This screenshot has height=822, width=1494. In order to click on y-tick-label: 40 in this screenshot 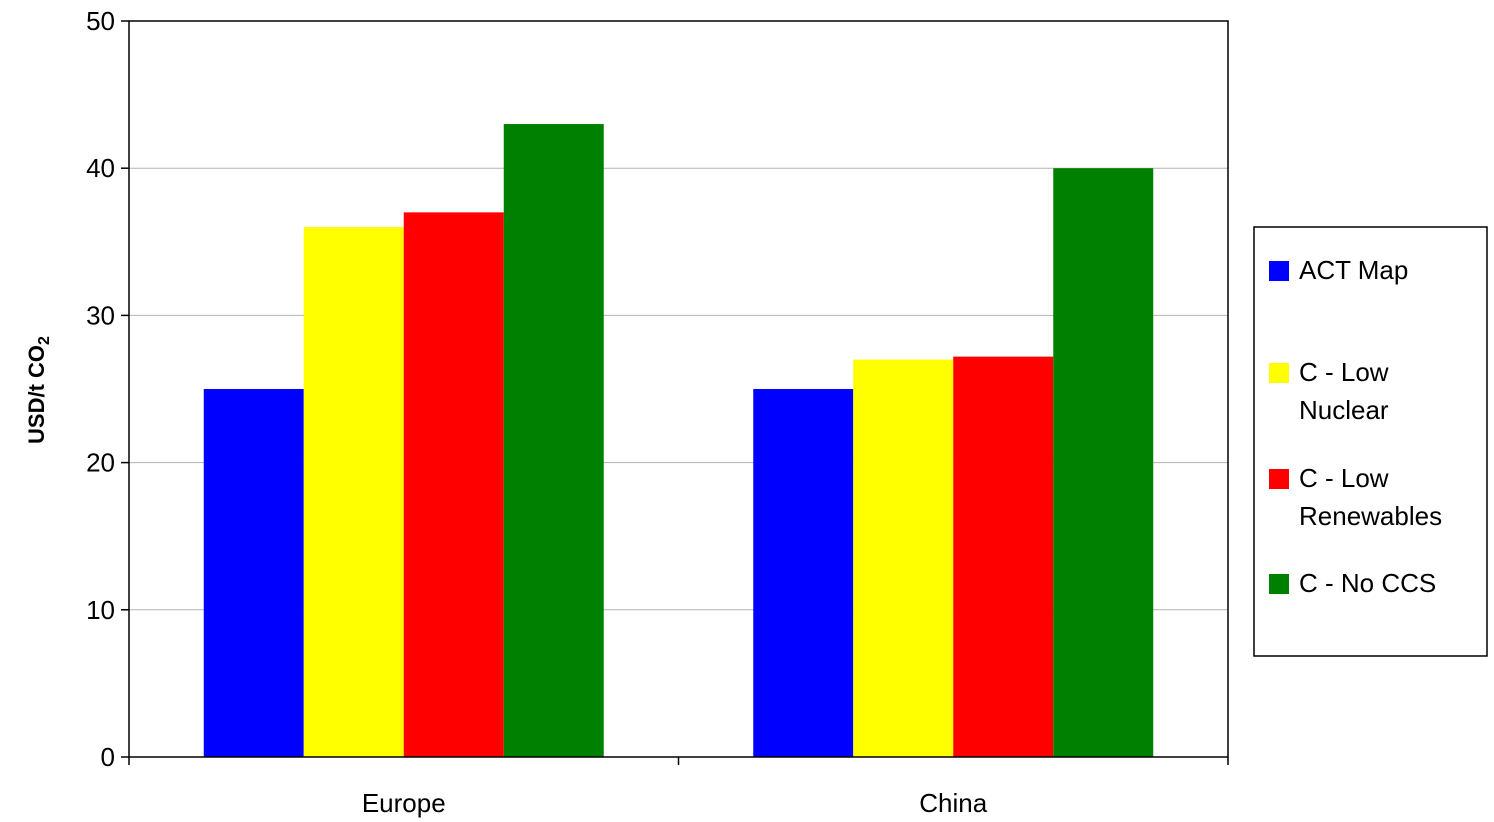, I will do `click(100, 168)`.